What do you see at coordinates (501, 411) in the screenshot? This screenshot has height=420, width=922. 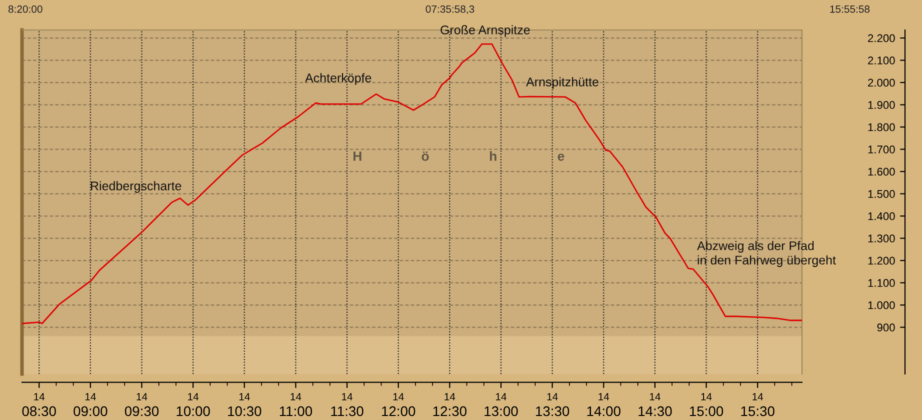 I see `x-tick-label: 13:00` at bounding box center [501, 411].